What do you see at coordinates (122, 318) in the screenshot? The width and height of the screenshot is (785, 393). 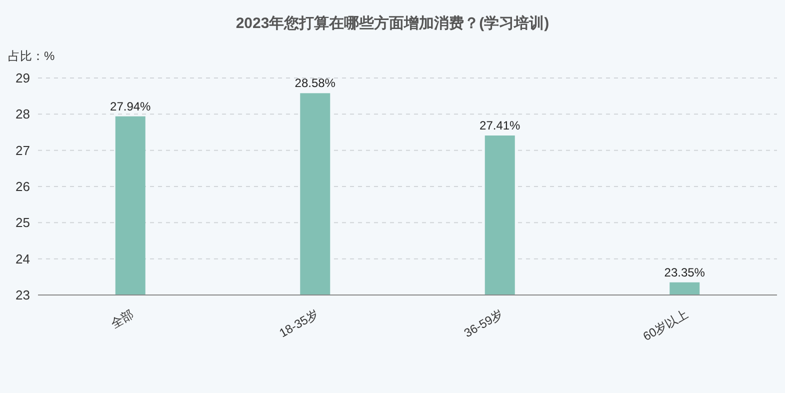 I see `x-tick-label: 全部` at bounding box center [122, 318].